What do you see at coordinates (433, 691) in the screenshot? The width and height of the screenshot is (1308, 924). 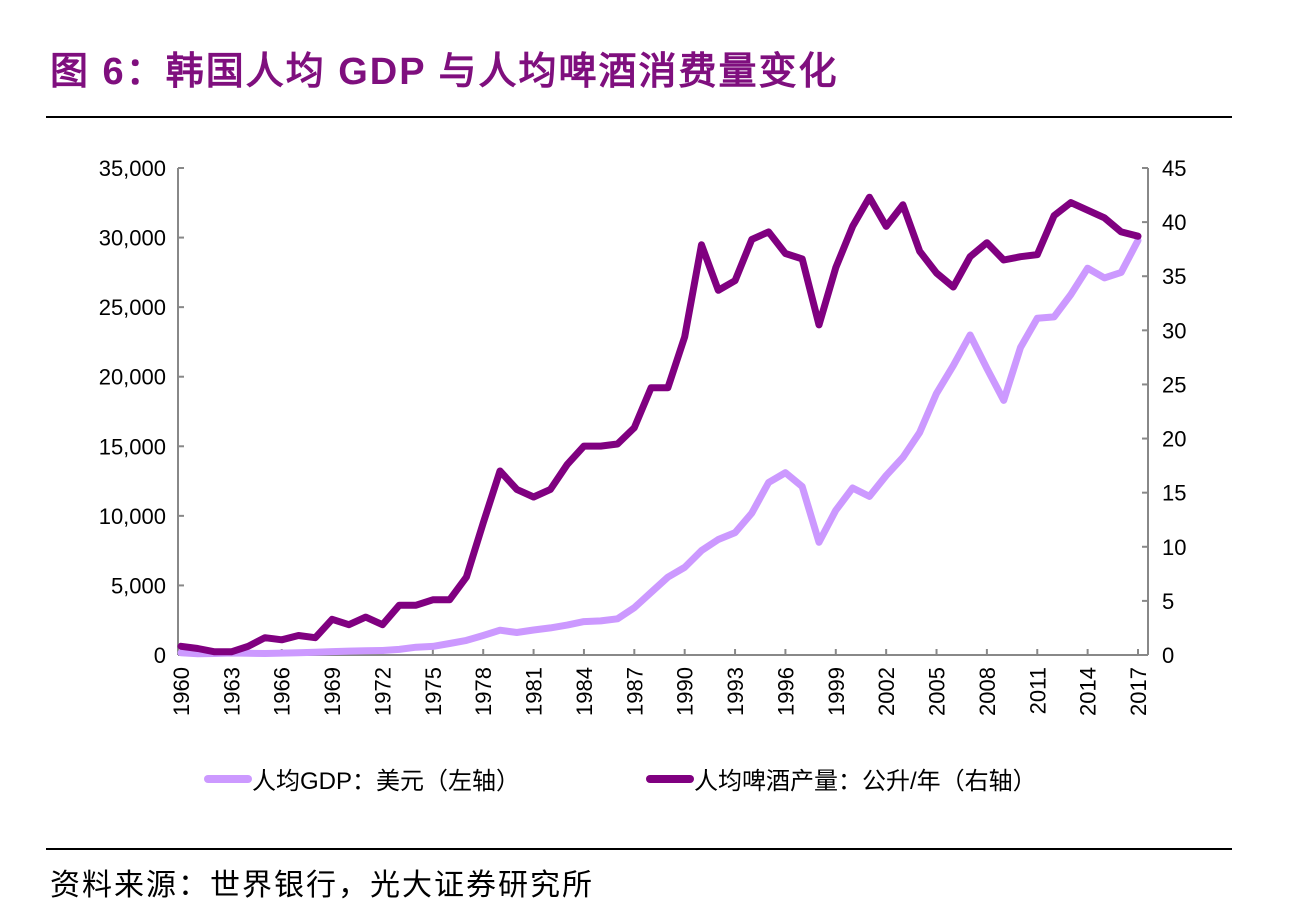 I see `x-tick-label: 1975` at bounding box center [433, 691].